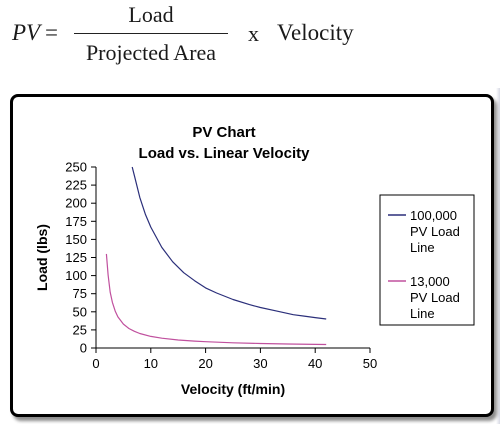 The height and width of the screenshot is (424, 500). Describe the element at coordinates (95, 363) in the screenshot. I see `x-tick-label: 0` at that location.